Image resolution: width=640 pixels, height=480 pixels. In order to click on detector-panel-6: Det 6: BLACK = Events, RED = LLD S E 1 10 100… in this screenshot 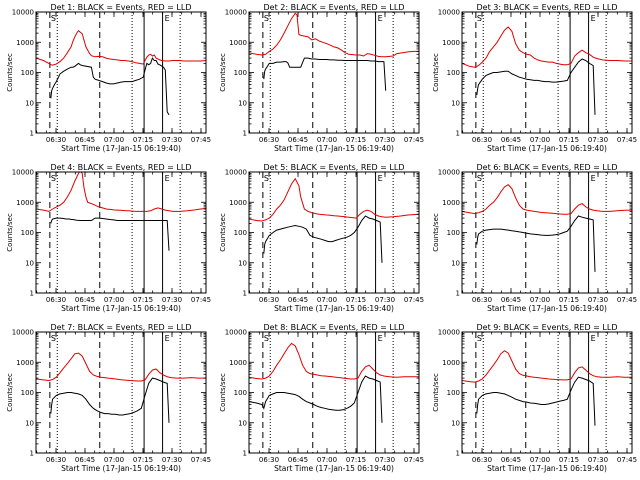, I will do `click(534, 238)`.